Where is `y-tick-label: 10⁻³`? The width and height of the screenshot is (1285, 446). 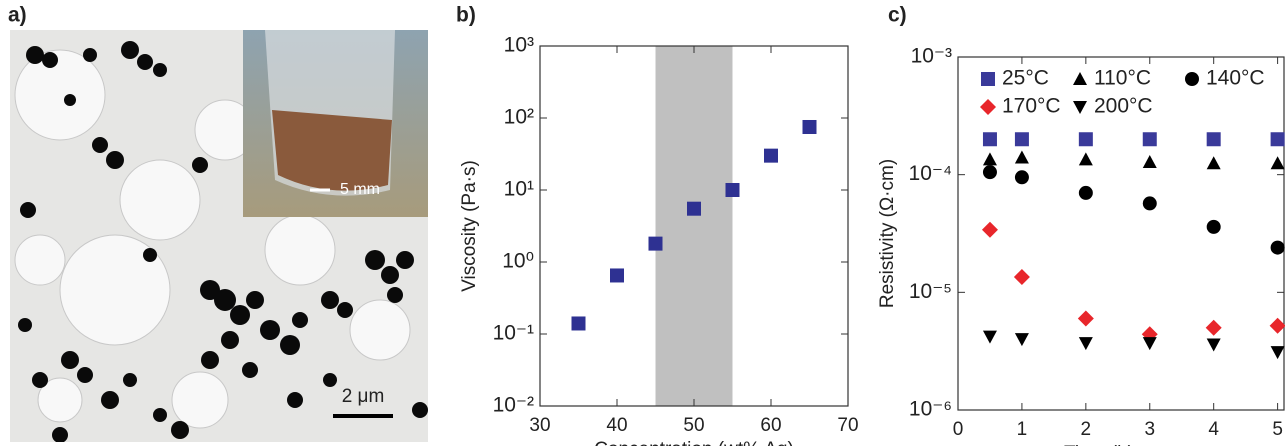
y-tick-label: 10⁻³ is located at coordinates (931, 56).